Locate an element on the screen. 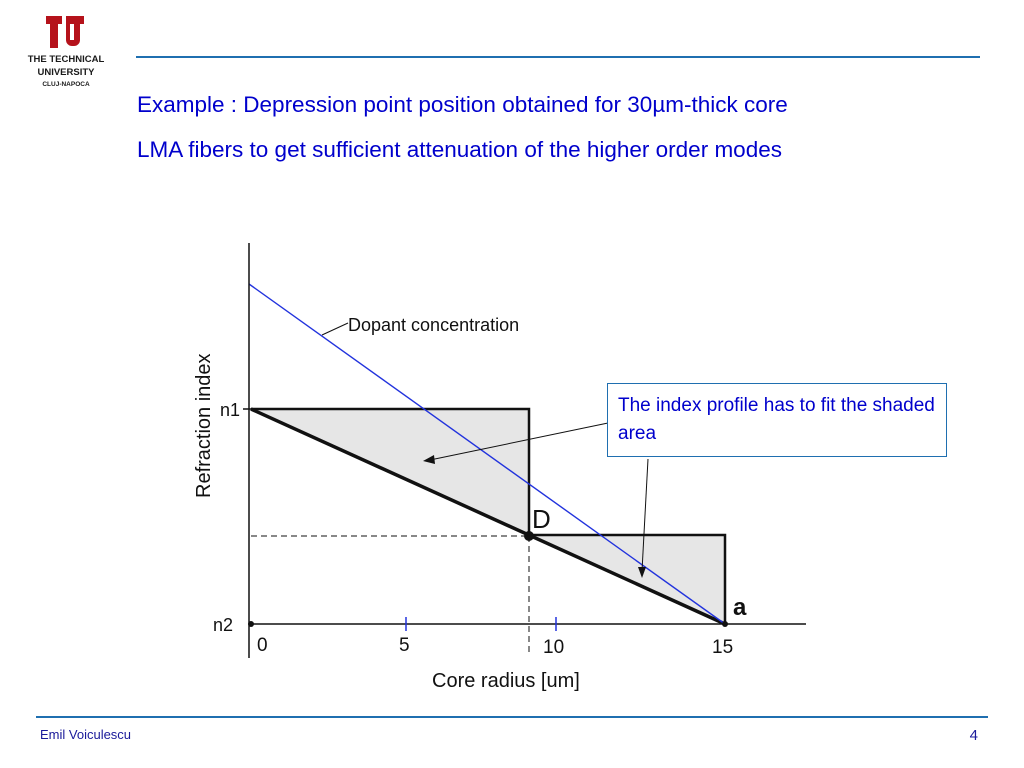 The image size is (1024, 768). footer-author: Emil Voiculescu is located at coordinates (86, 734).